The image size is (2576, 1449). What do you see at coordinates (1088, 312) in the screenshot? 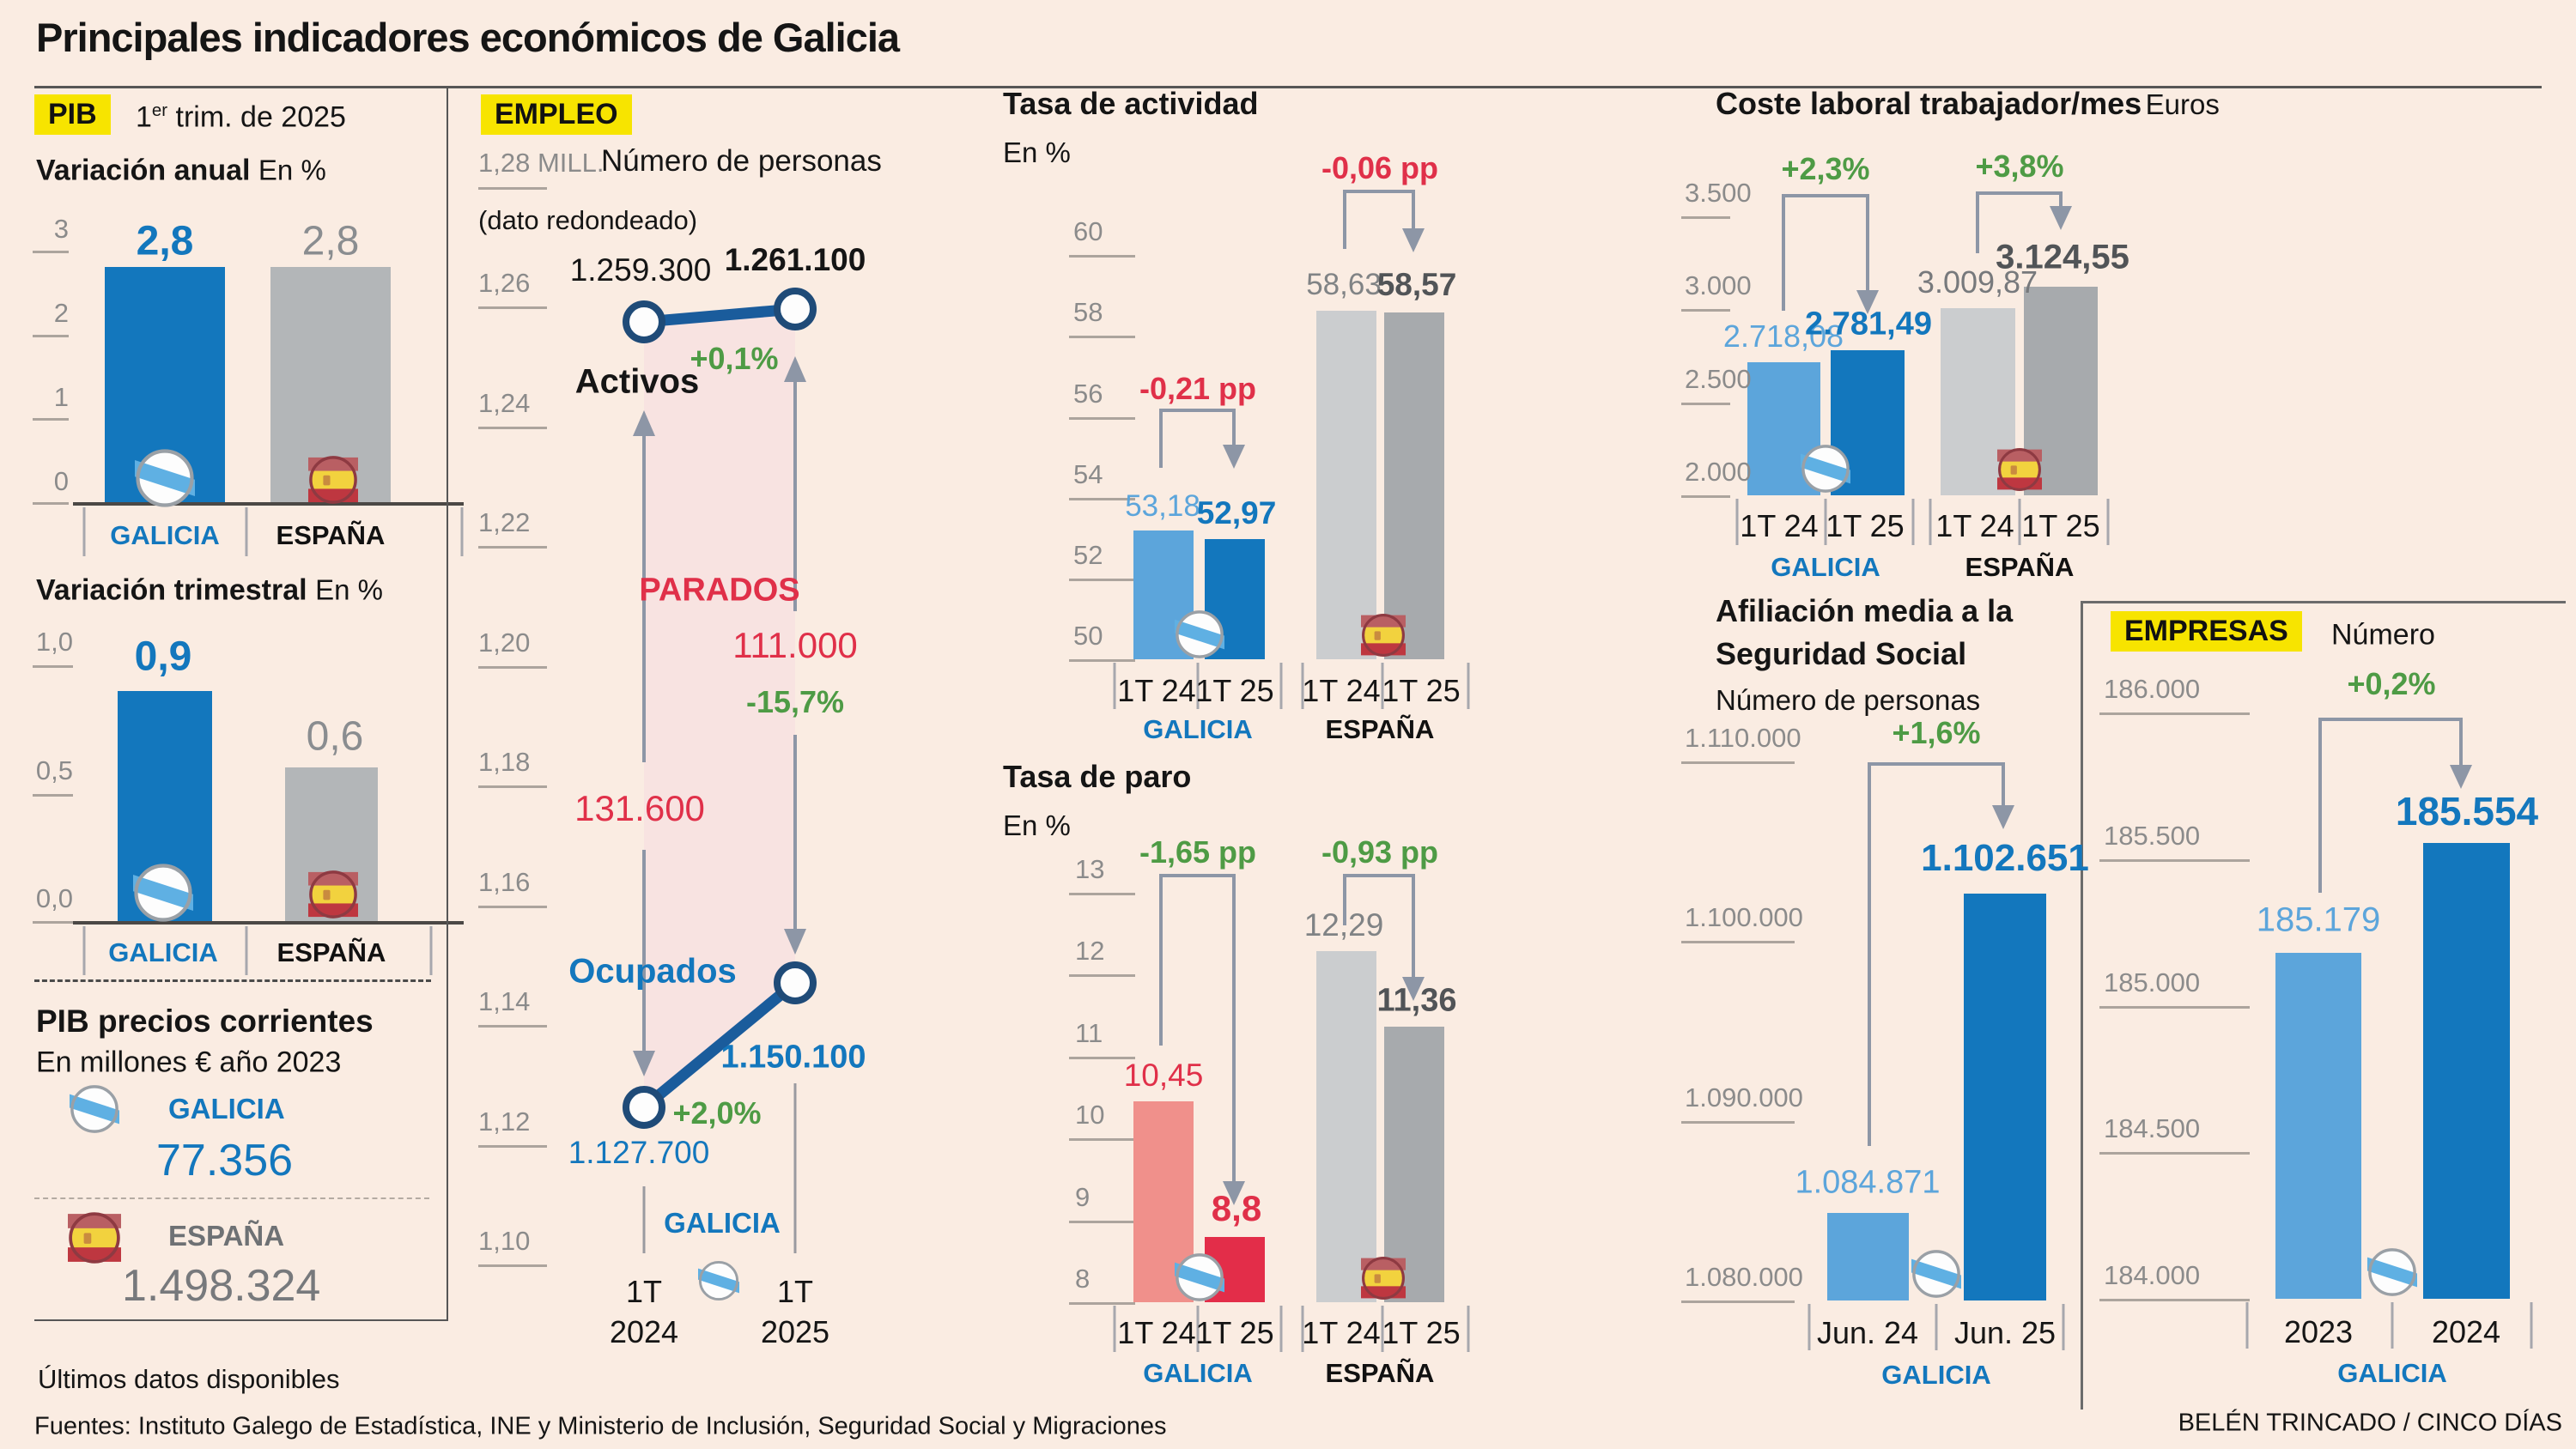
I see `axis-tick-label: 58` at bounding box center [1088, 312].